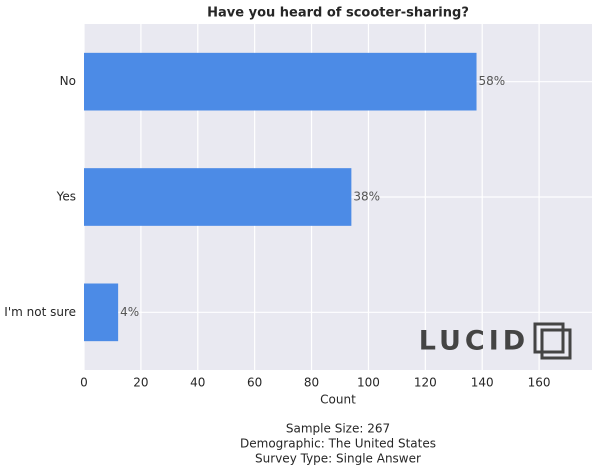 Image resolution: width=600 pixels, height=472 pixels. I want to click on logo: LUCID, so click(495, 341).